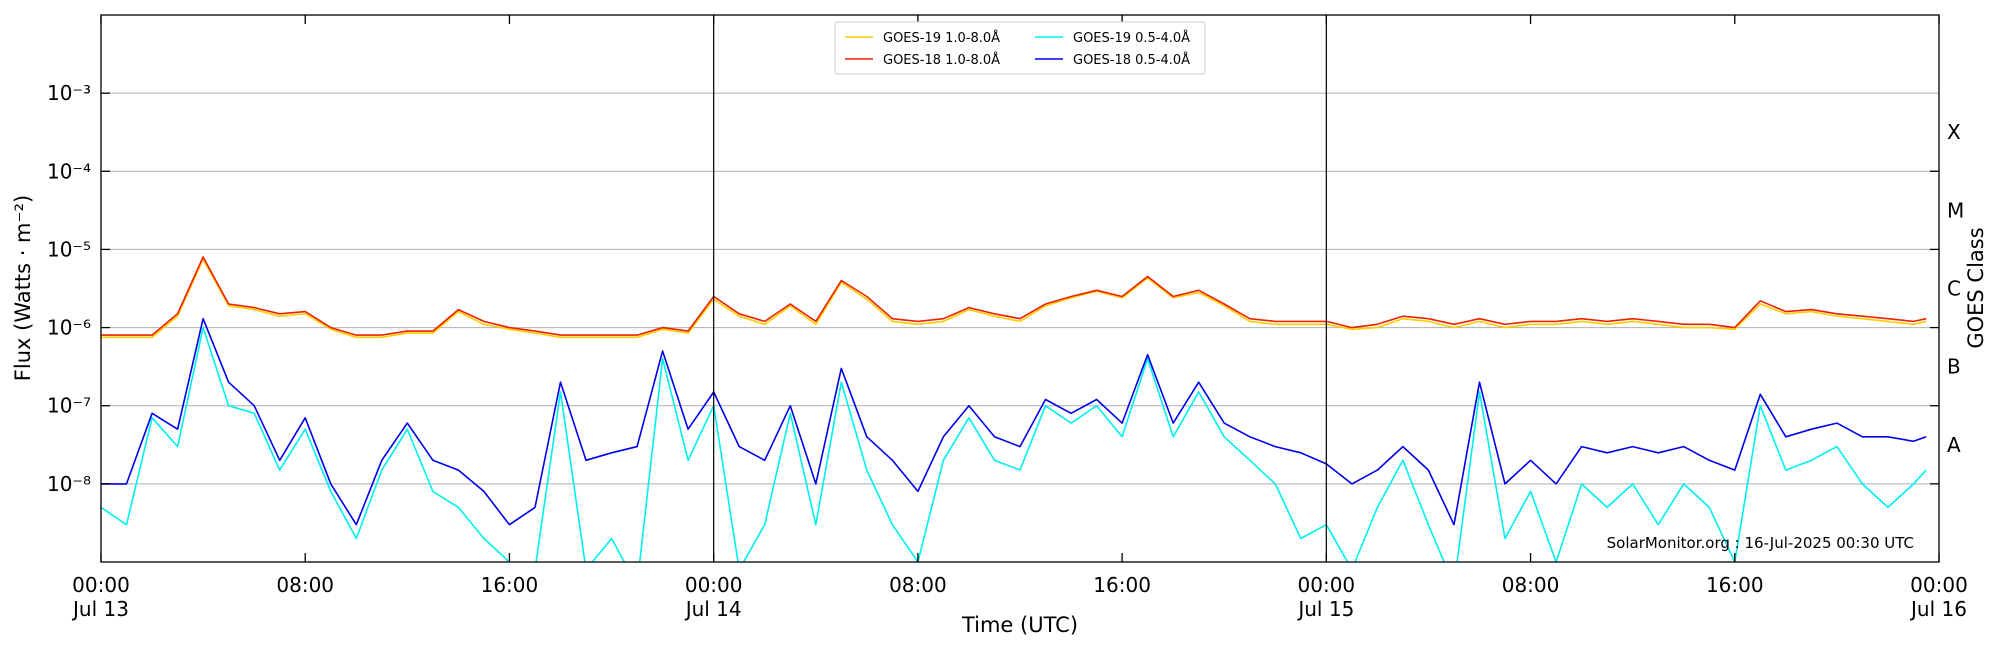  What do you see at coordinates (1954, 289) in the screenshot?
I see `y2-tick-label: C` at bounding box center [1954, 289].